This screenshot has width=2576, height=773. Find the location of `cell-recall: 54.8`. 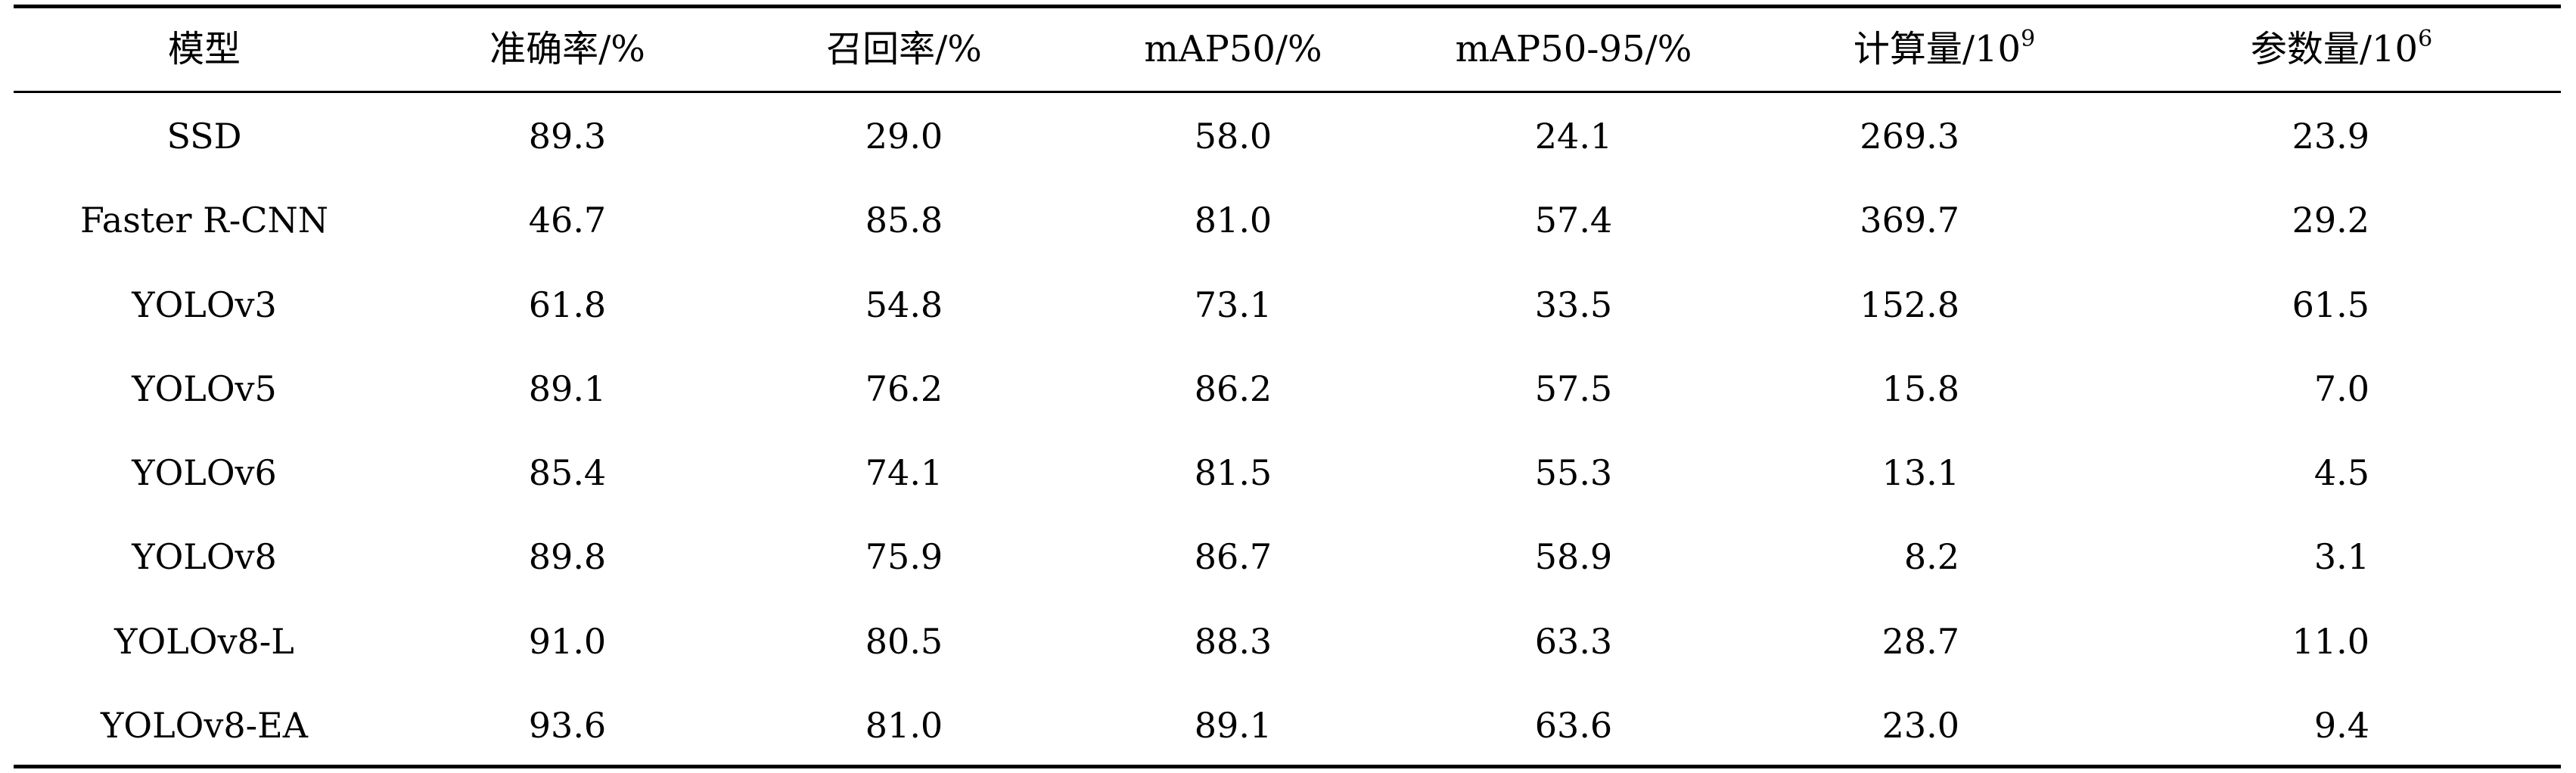

cell-recall: 54.8 is located at coordinates (904, 304).